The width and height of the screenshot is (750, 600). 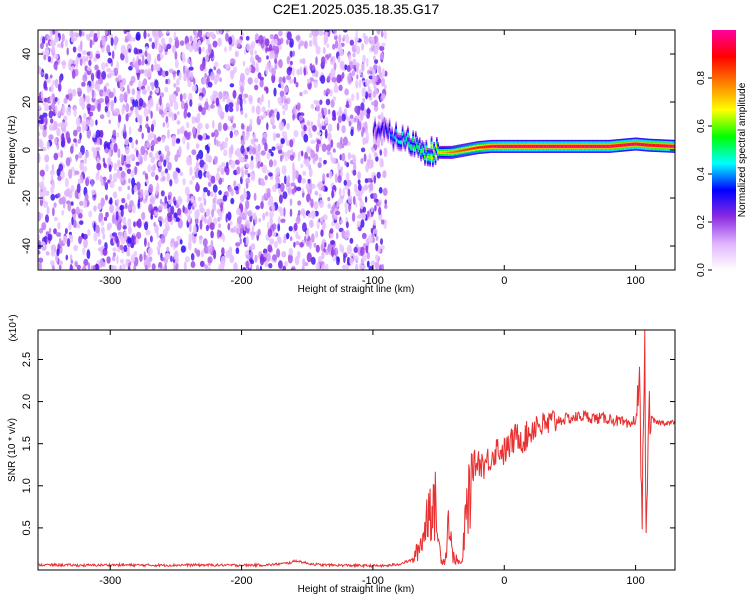 What do you see at coordinates (635, 581) in the screenshot?
I see `snr-x-tick-label: 100` at bounding box center [635, 581].